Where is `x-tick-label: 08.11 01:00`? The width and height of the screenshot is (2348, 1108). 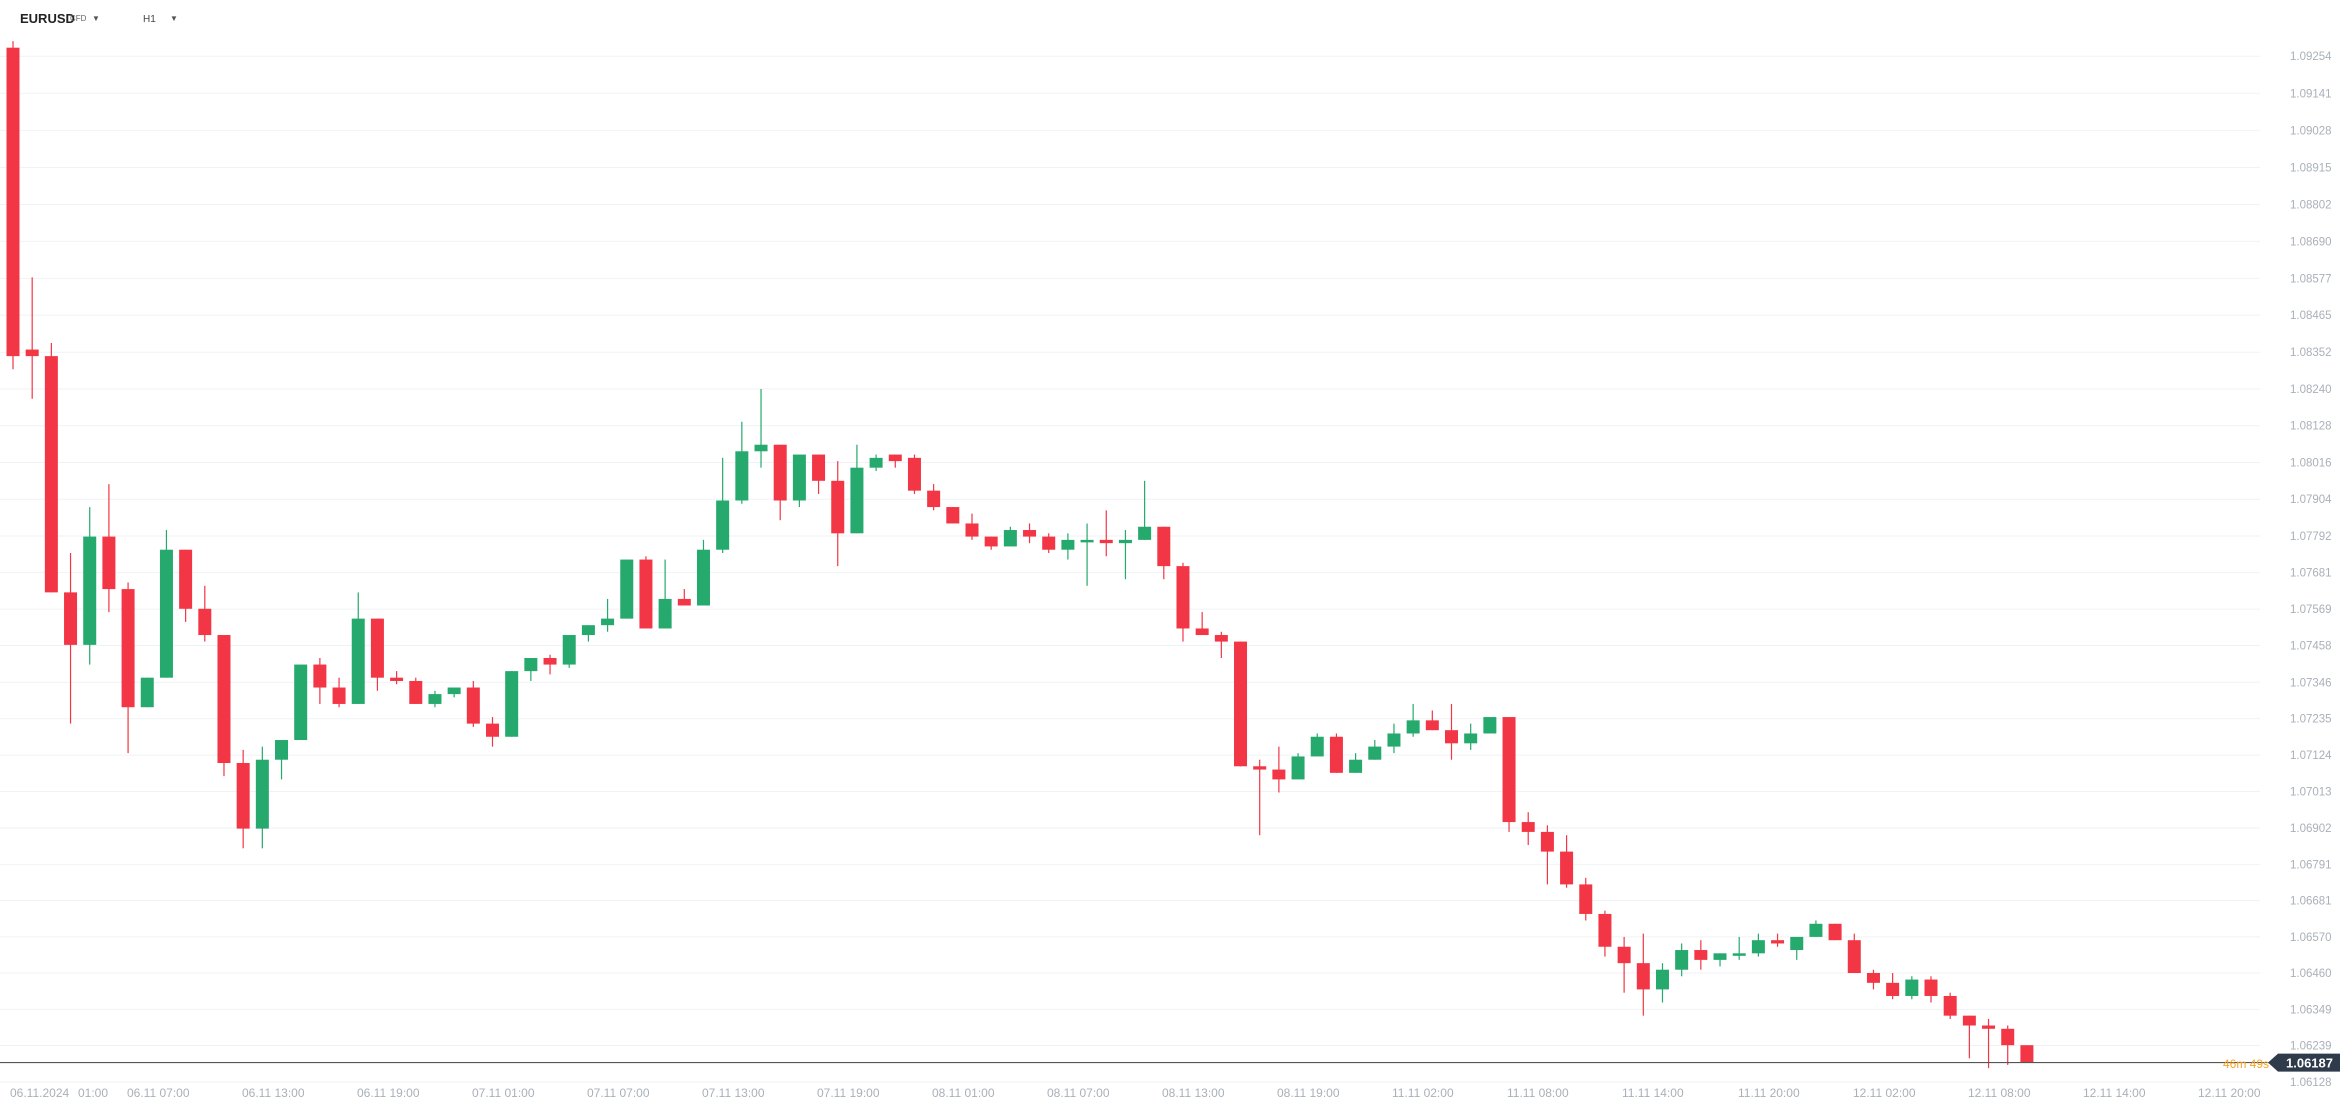 x-tick-label: 08.11 01:00 is located at coordinates (963, 1093).